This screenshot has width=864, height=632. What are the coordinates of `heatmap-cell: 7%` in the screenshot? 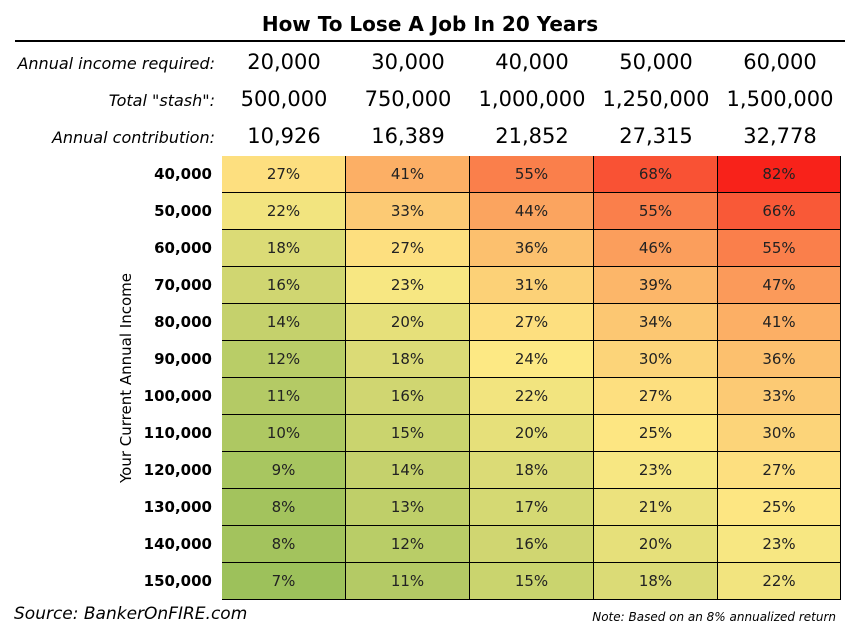 It's located at (284, 581).